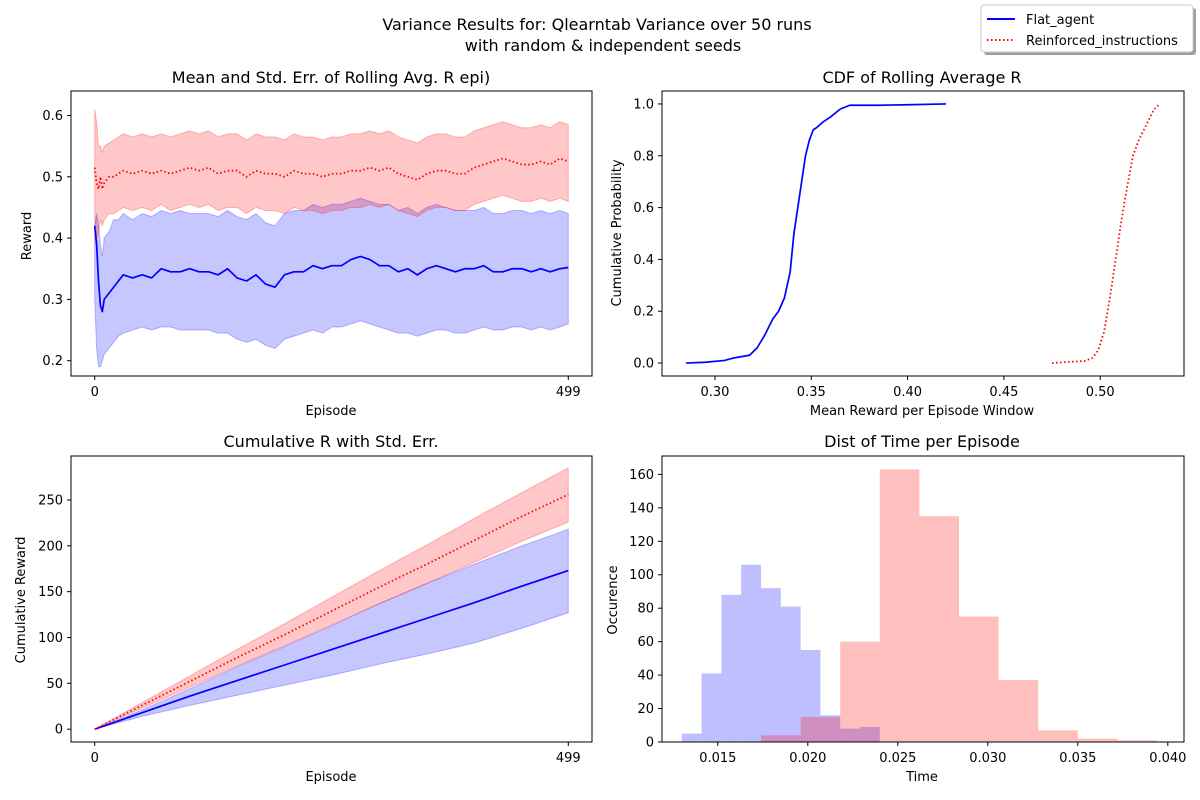 Image resolution: width=1200 pixels, height=800 pixels. Describe the element at coordinates (897, 758) in the screenshot. I see `x-tick-label: 0.025` at that location.